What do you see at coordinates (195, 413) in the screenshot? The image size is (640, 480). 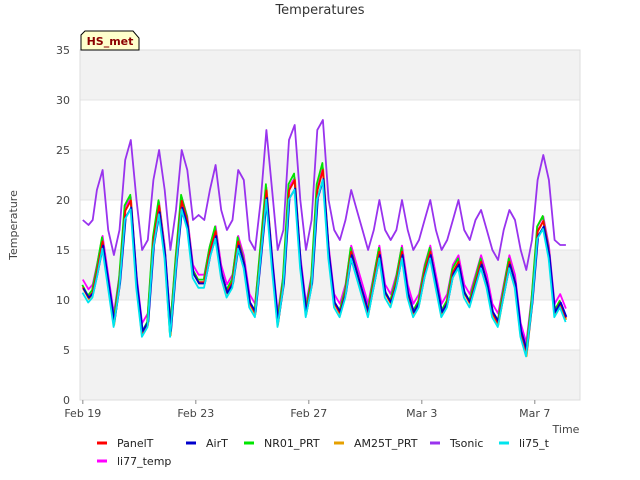 I see `x-tick-label-1: Feb 23` at bounding box center [195, 413].